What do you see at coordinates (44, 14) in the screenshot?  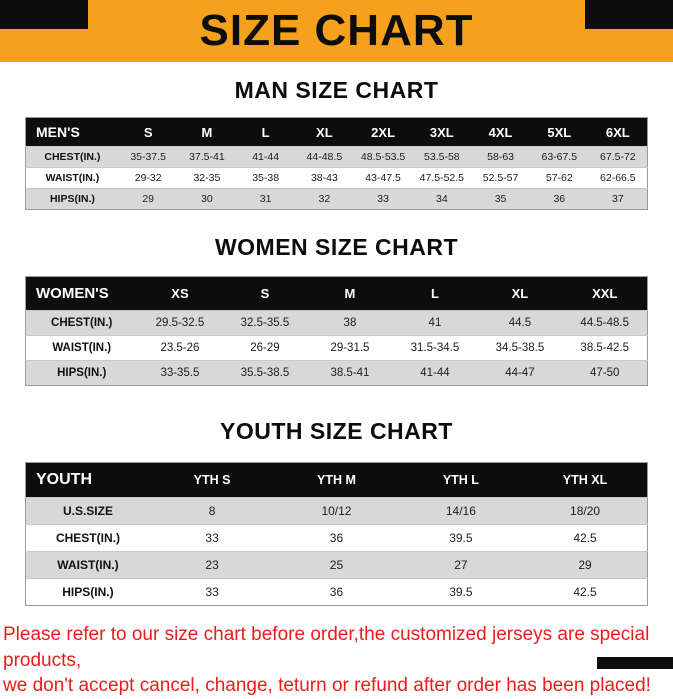 I see `corner-block-top-left` at bounding box center [44, 14].